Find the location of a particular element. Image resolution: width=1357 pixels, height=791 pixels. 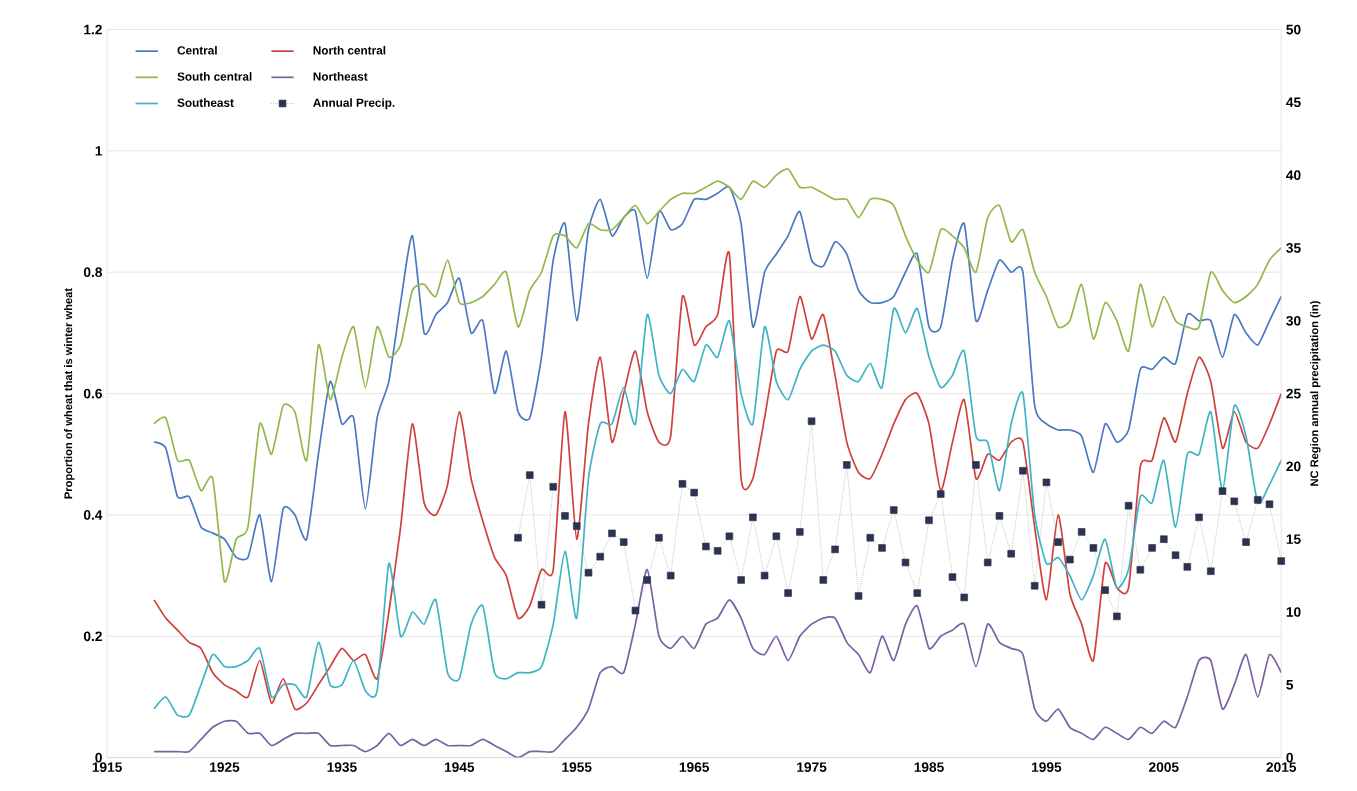

x-tick-label: 1975 is located at coordinates (812, 767).